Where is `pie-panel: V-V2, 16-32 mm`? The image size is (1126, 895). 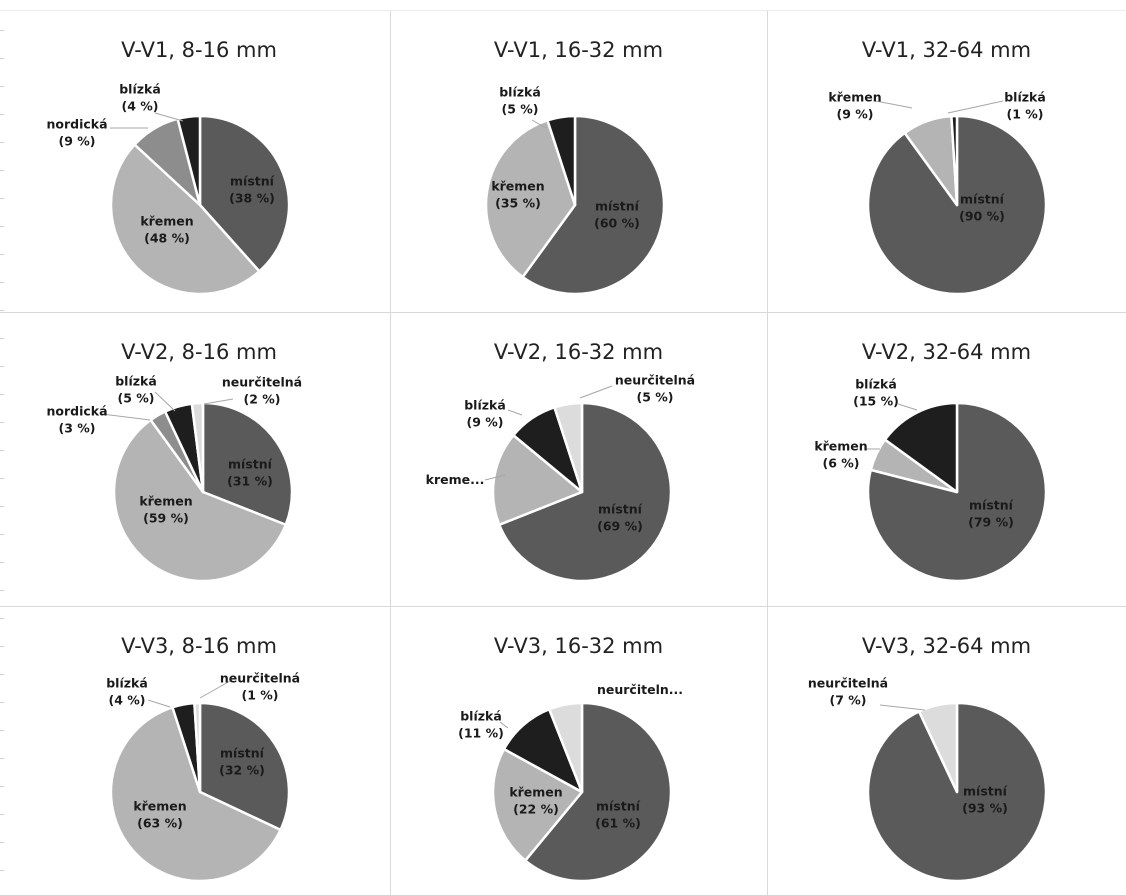
pie-panel: V-V2, 16-32 mm is located at coordinates (578, 459).